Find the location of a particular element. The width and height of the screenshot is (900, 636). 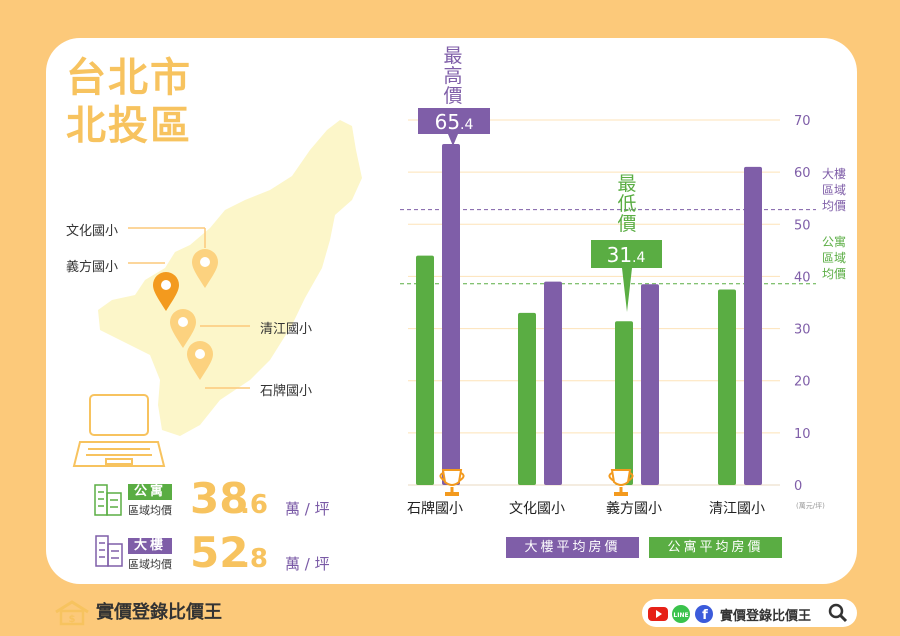

apartment-tag: 公寓 is located at coordinates (150, 492).